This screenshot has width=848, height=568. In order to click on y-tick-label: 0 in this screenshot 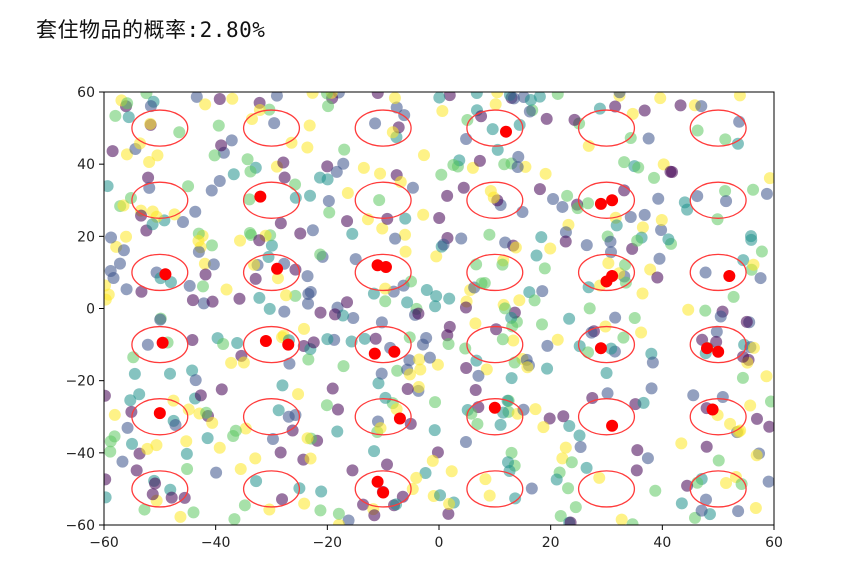, I will do `click(90, 310)`.